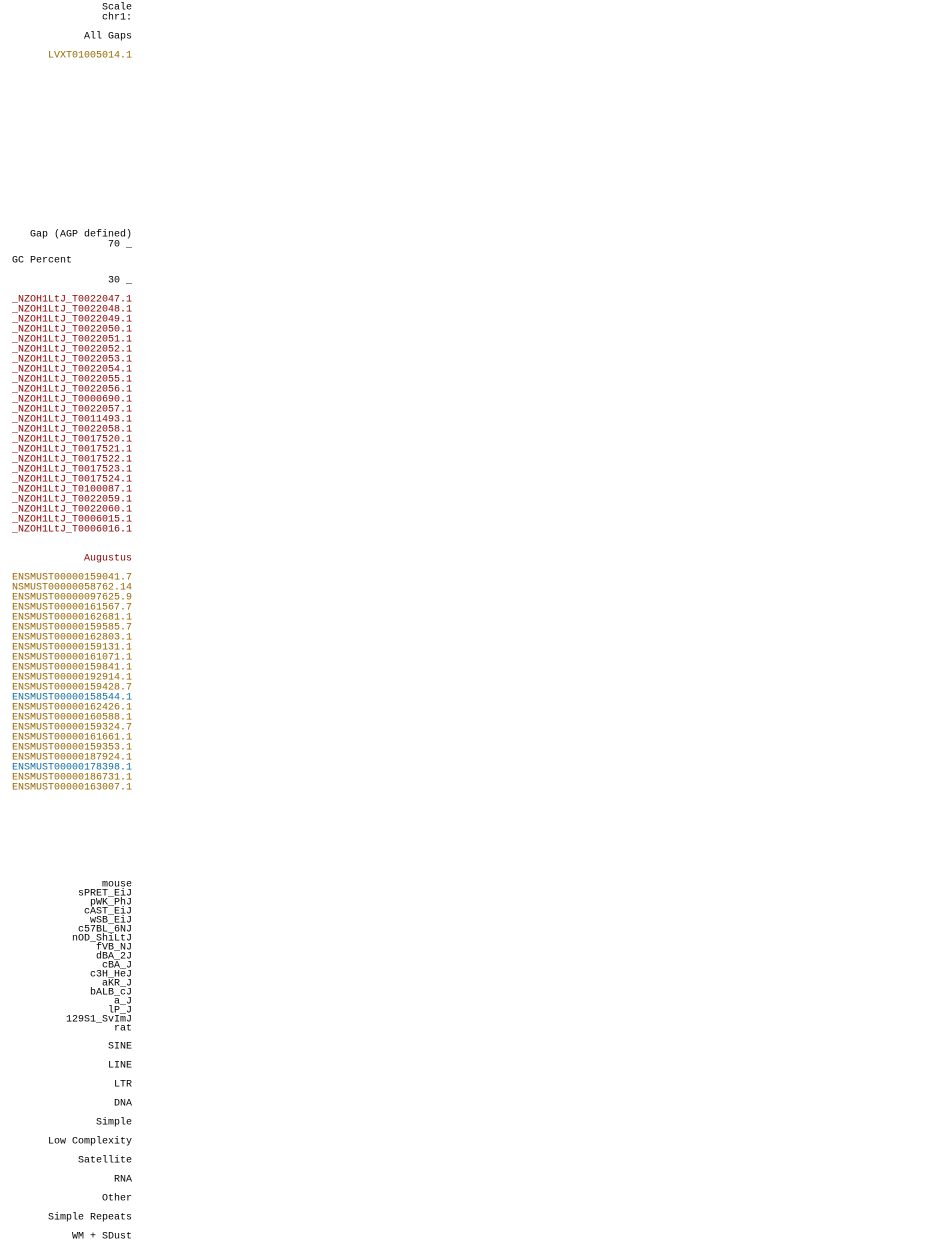 The image size is (950, 1242). I want to click on track-label: WM + SDust, so click(102, 1237).